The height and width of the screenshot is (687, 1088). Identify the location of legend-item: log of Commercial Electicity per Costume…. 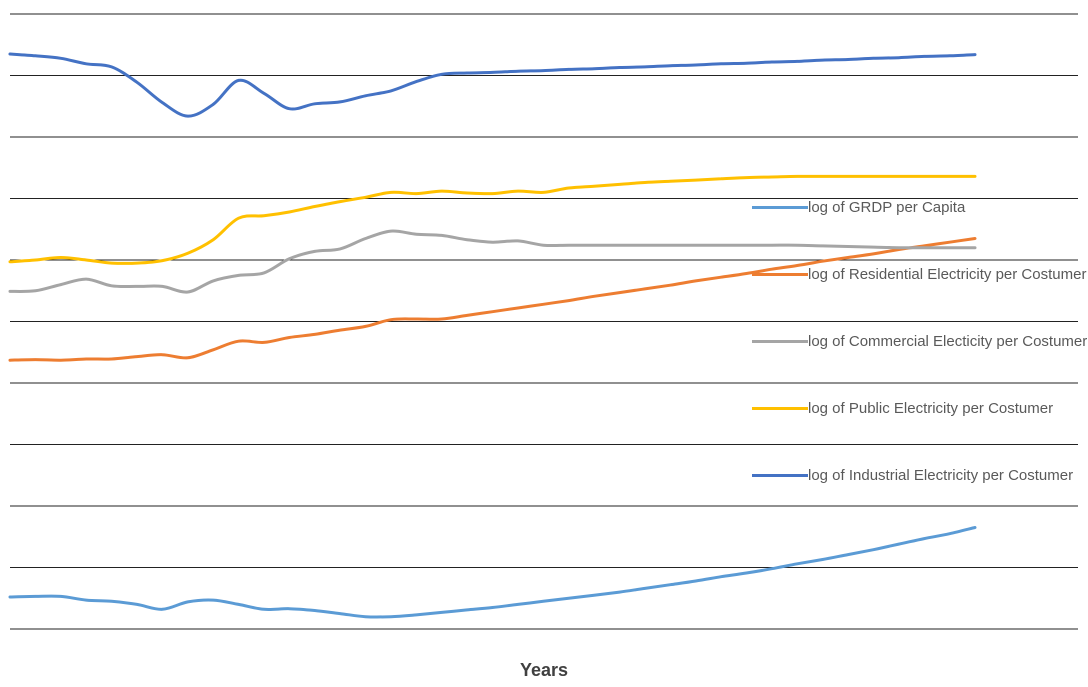
(920, 363).